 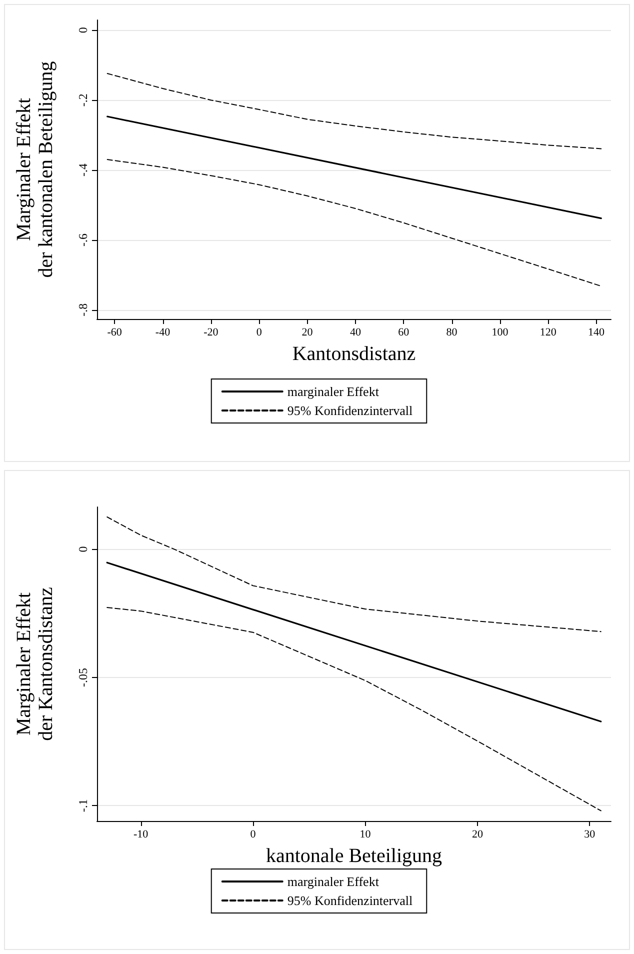 What do you see at coordinates (597, 332) in the screenshot?
I see `x-tick-label: 140` at bounding box center [597, 332].